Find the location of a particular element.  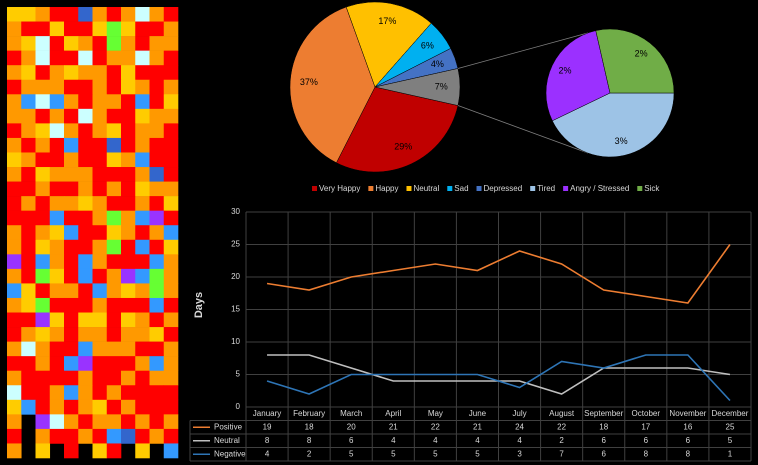

series-line is located at coordinates (498, 274).